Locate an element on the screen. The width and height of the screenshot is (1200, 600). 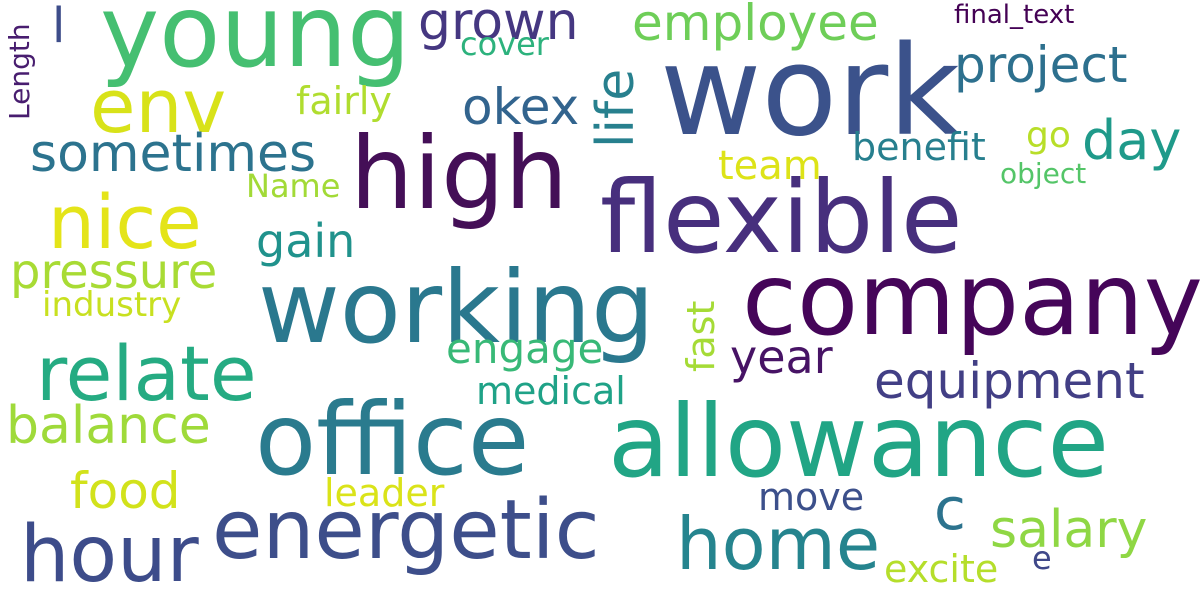
word-gain: gain is located at coordinates (306, 241).